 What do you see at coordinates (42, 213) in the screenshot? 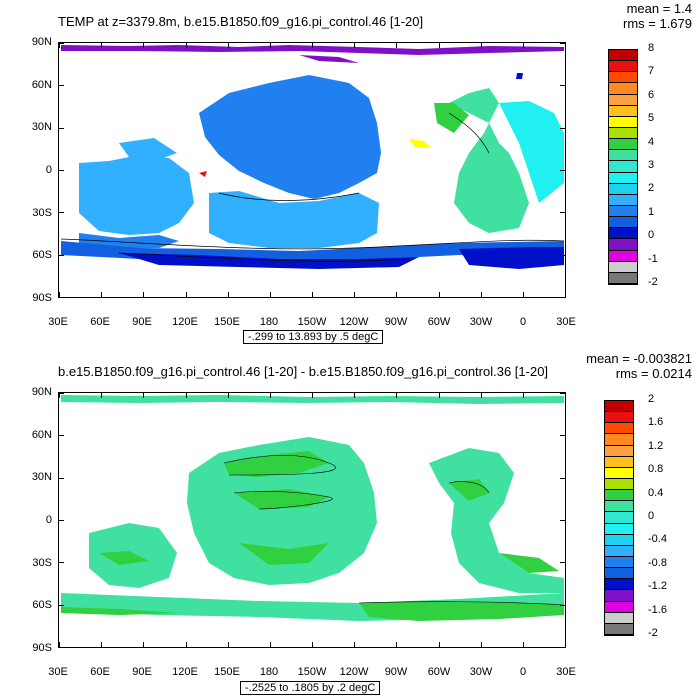
I see `lat-label: 30S` at bounding box center [42, 213].